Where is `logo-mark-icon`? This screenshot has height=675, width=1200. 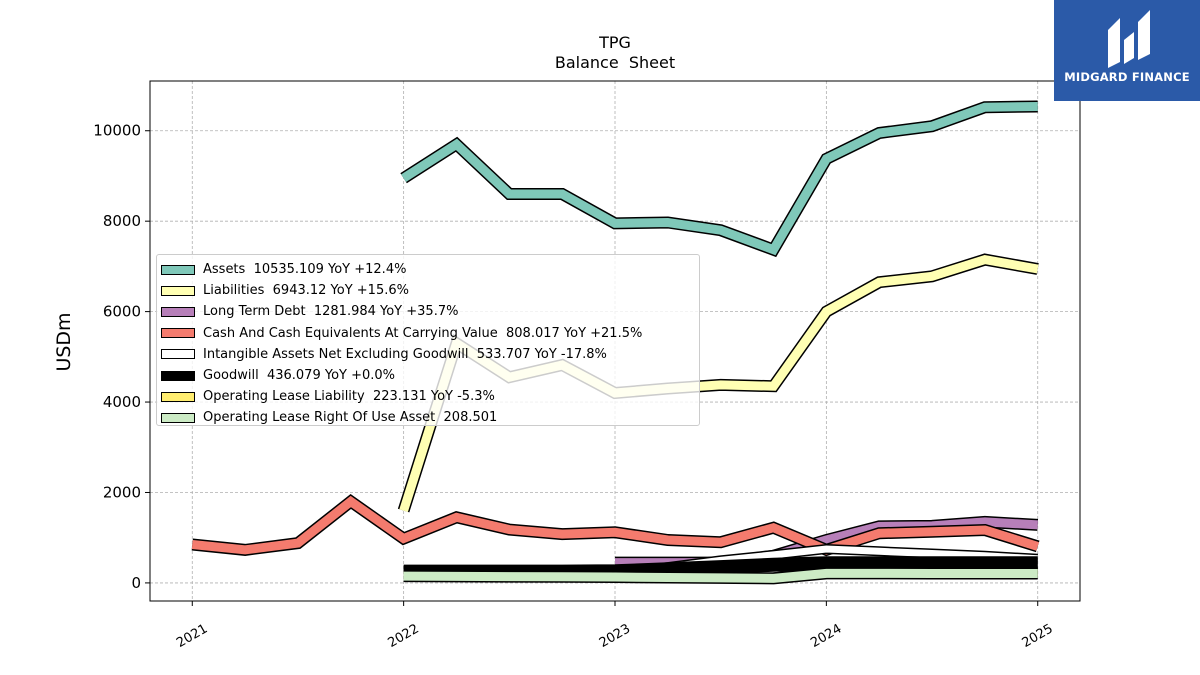 logo-mark-icon is located at coordinates (1129, 39).